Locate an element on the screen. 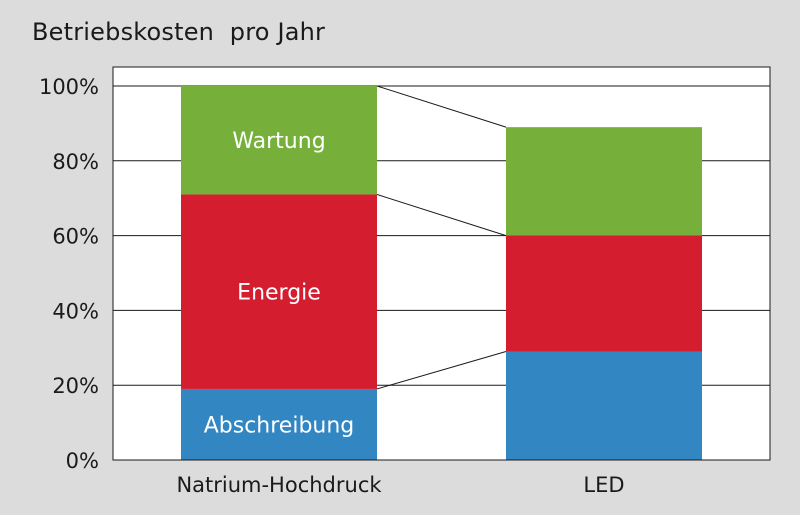 The width and height of the screenshot is (800, 515). y-tick-label: 60% is located at coordinates (75, 237).